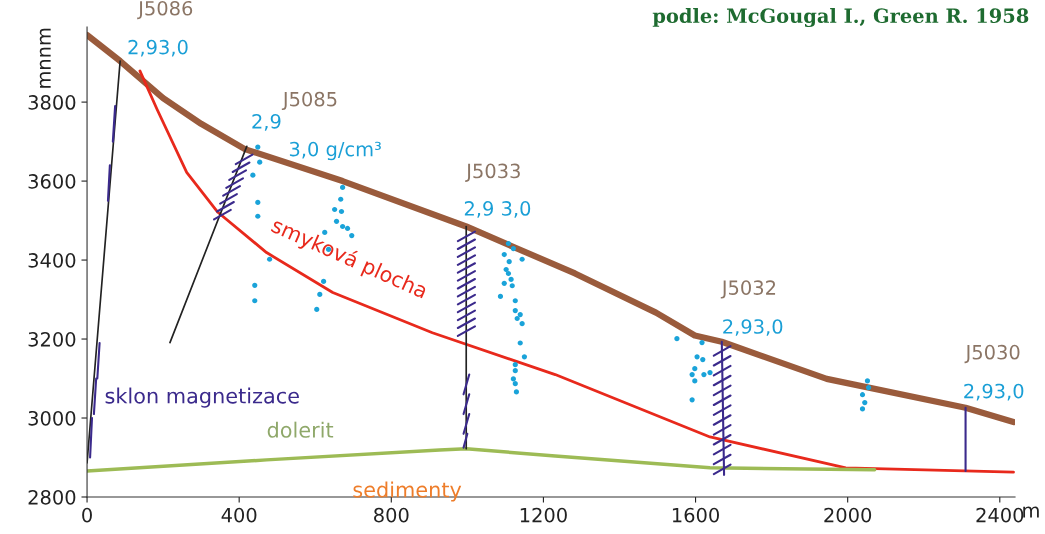 The image size is (1045, 534). What do you see at coordinates (1031, 512) in the screenshot?
I see `x-axis-title: m` at bounding box center [1031, 512].